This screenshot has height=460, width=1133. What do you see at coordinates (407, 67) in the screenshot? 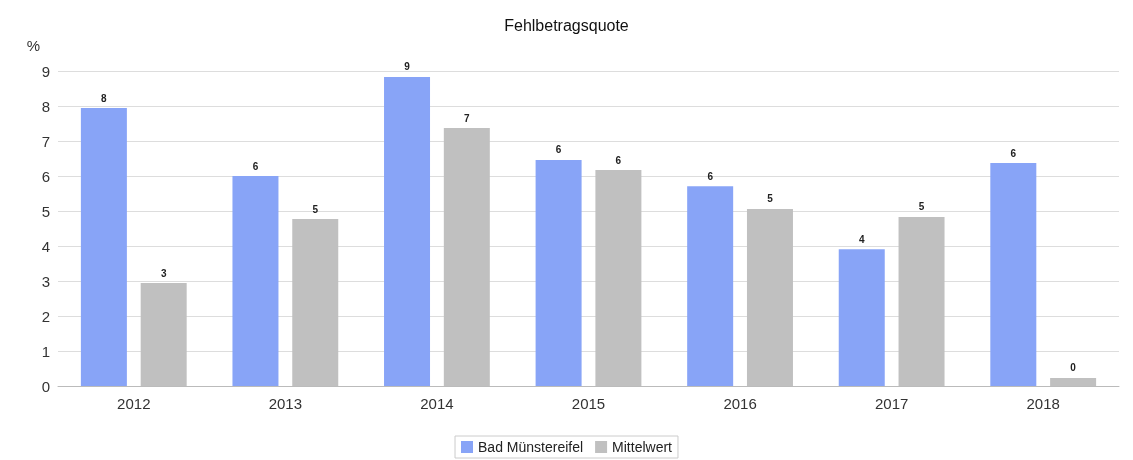
I see `data-label: 9` at bounding box center [407, 67].